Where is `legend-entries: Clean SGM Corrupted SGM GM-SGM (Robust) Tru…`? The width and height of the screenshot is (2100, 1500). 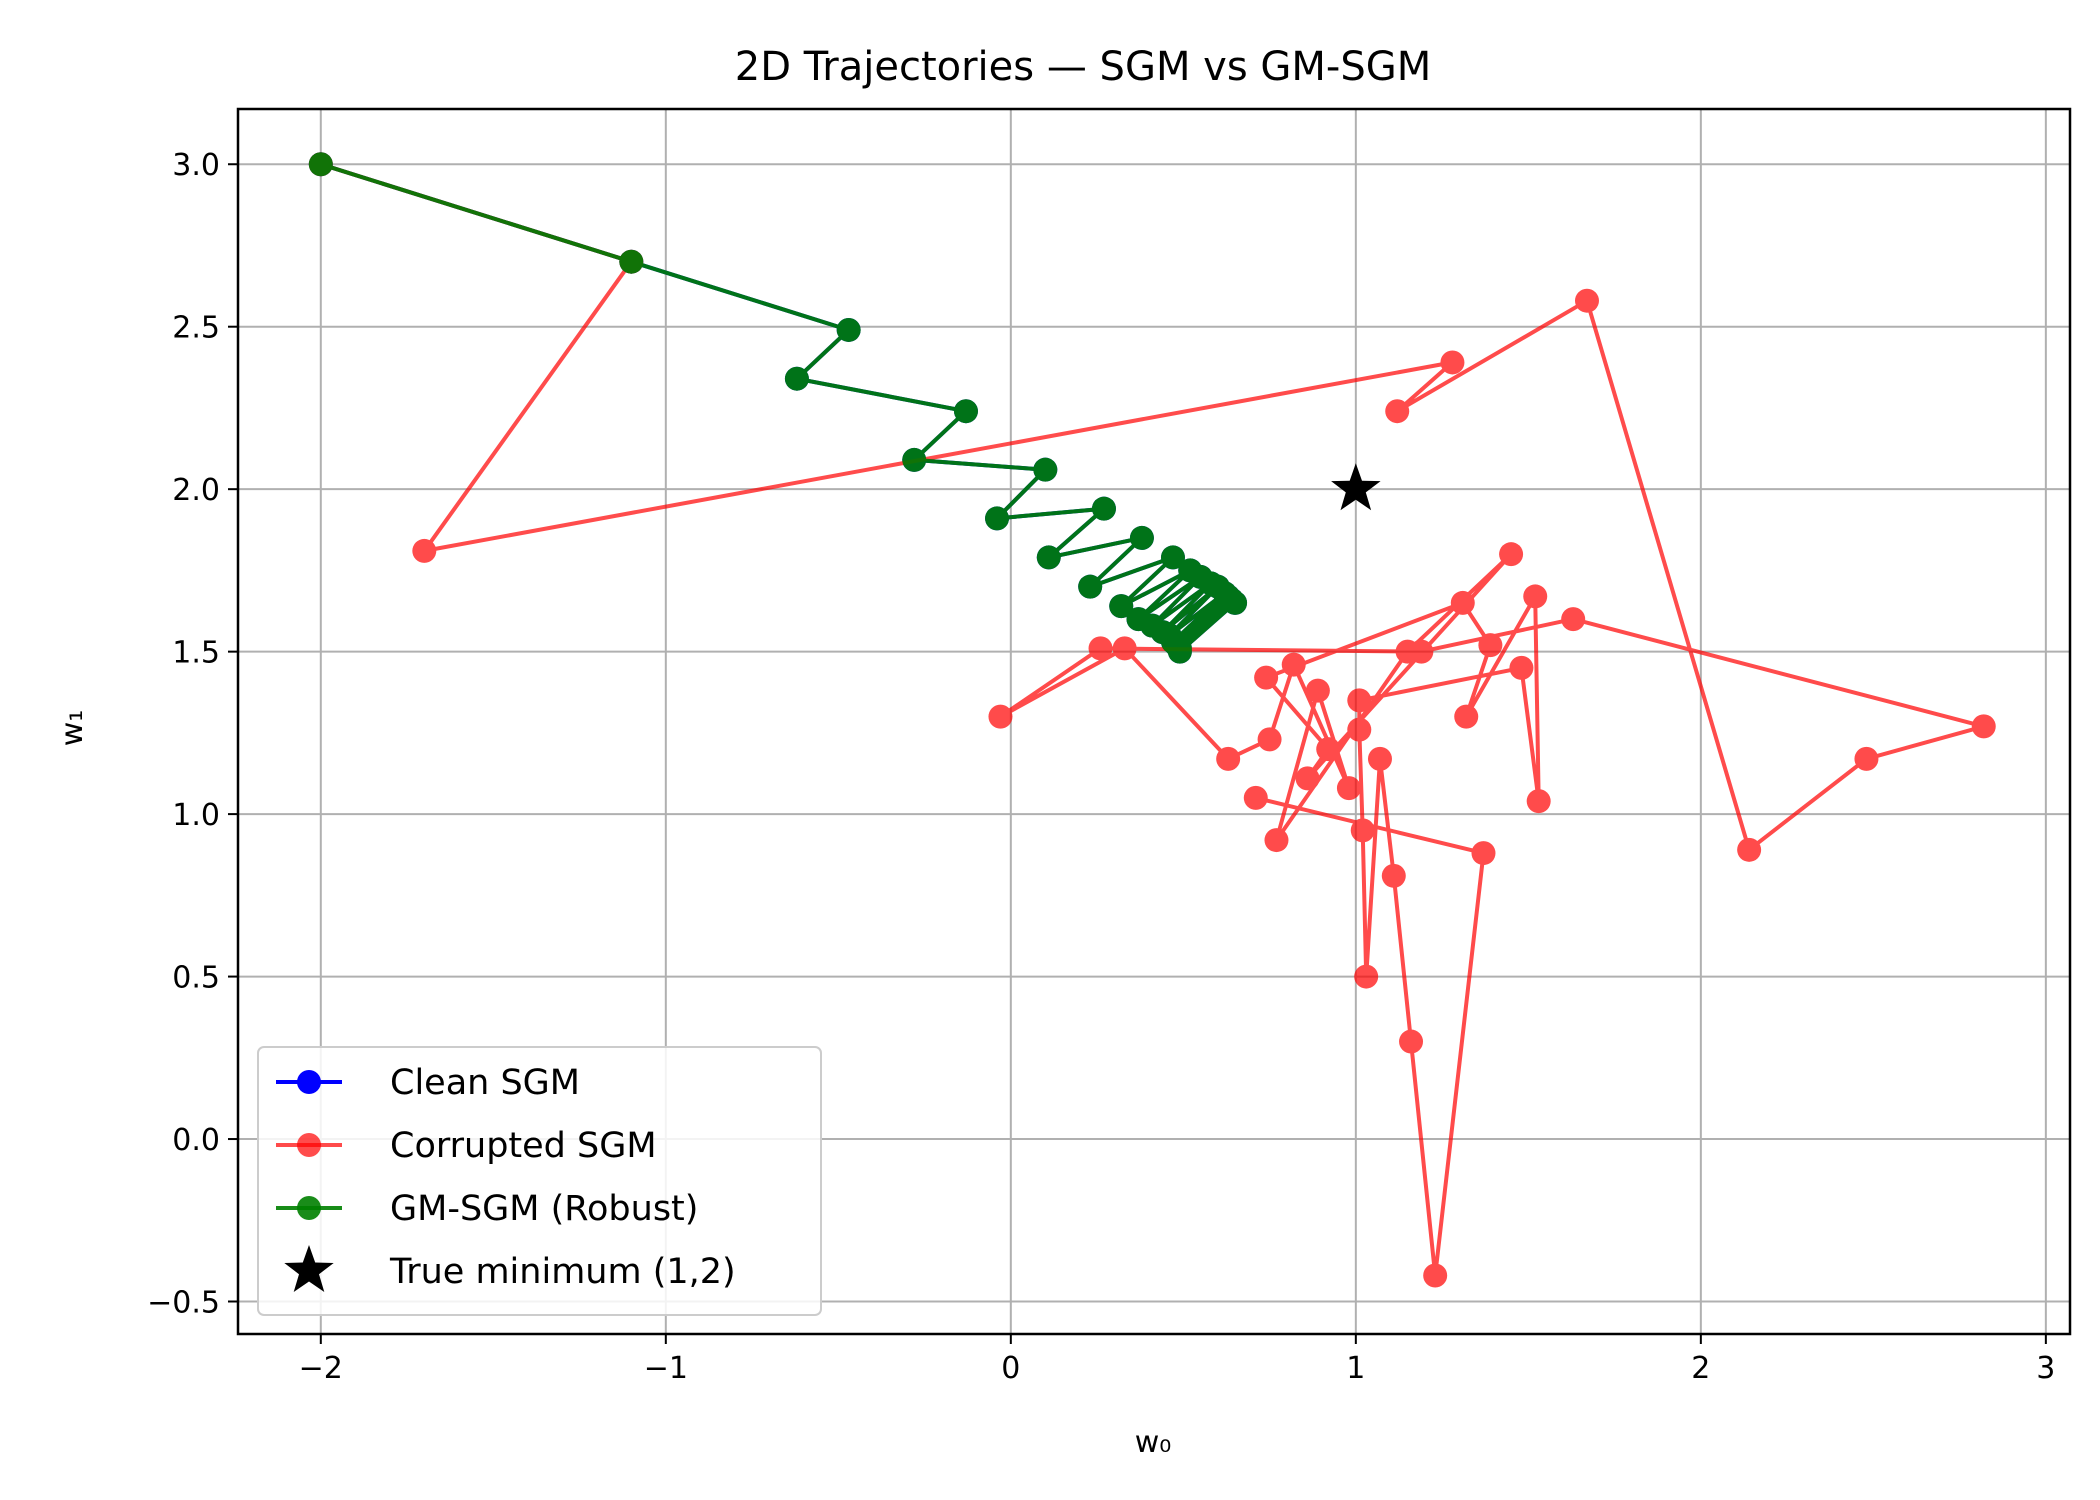 legend-entries: Clean SGM Corrupted SGM GM-SGM (Robust) Tru… is located at coordinates (506, 1177).